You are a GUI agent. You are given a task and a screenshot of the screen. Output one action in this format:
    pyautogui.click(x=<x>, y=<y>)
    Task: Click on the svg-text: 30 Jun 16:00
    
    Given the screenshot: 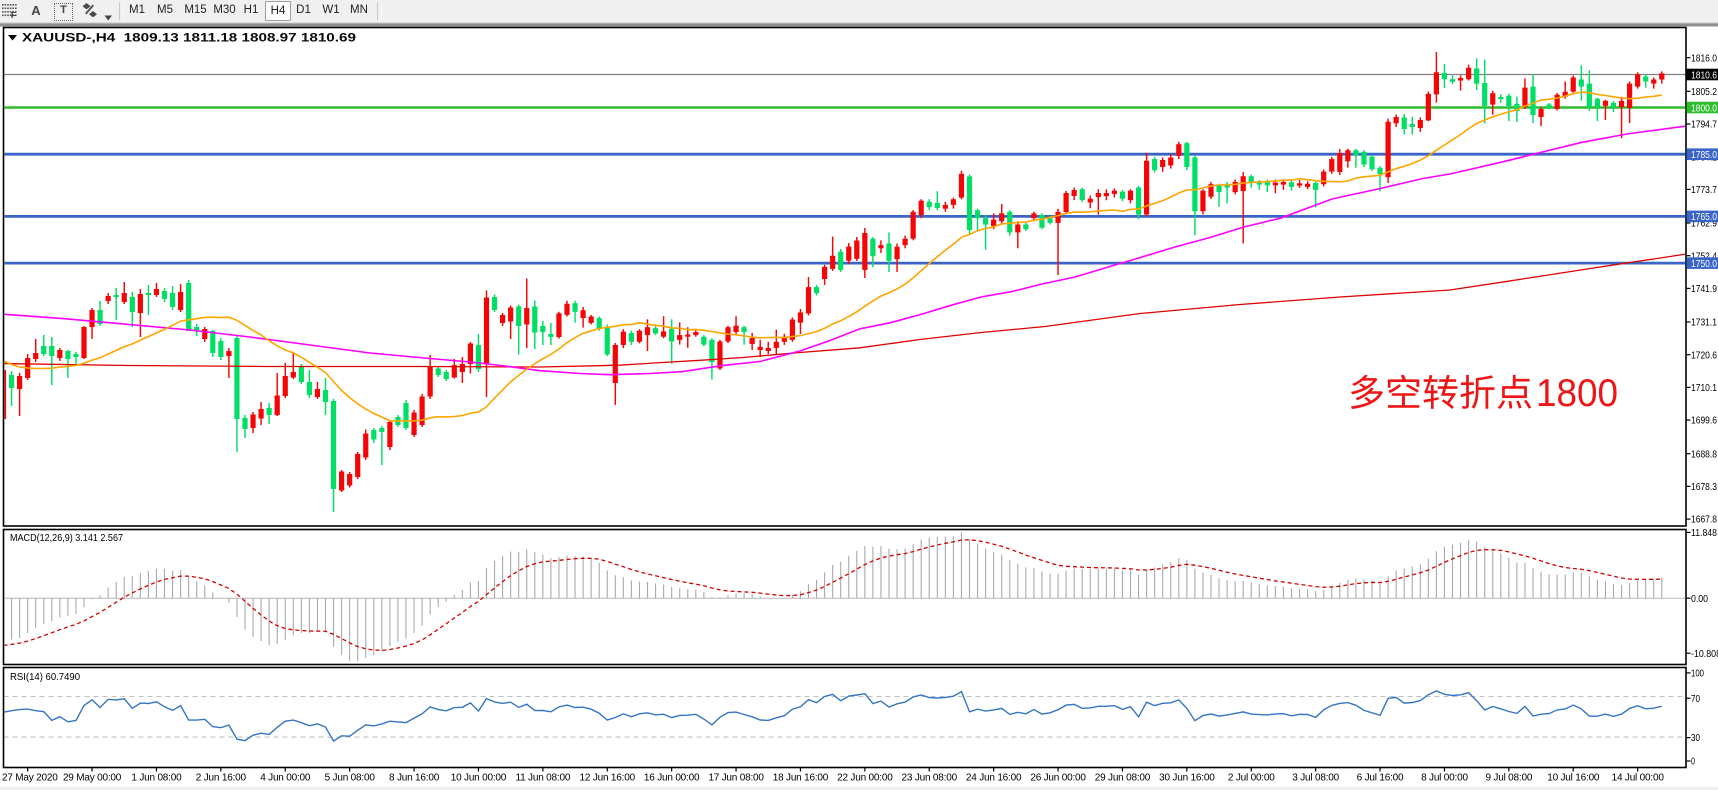 What is the action you would take?
    pyautogui.click(x=1187, y=778)
    